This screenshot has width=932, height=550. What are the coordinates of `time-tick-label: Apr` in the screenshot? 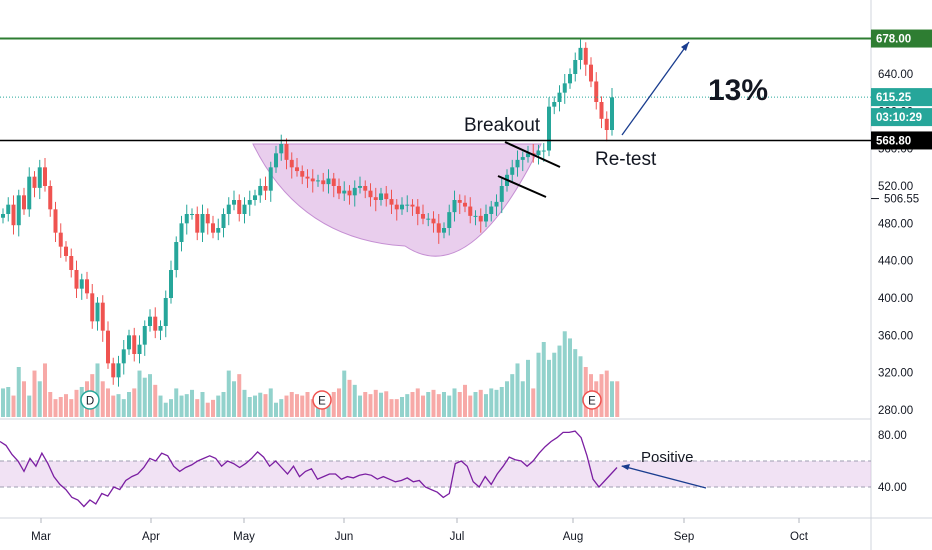 It's located at (151, 537).